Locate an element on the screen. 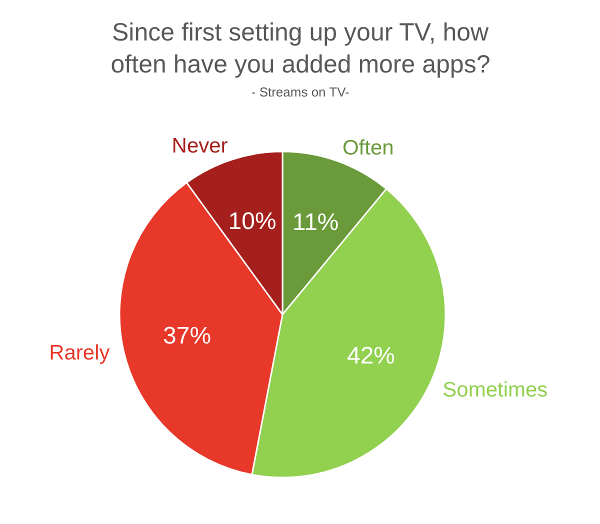 The image size is (600, 524). data-label: 11% is located at coordinates (315, 222).